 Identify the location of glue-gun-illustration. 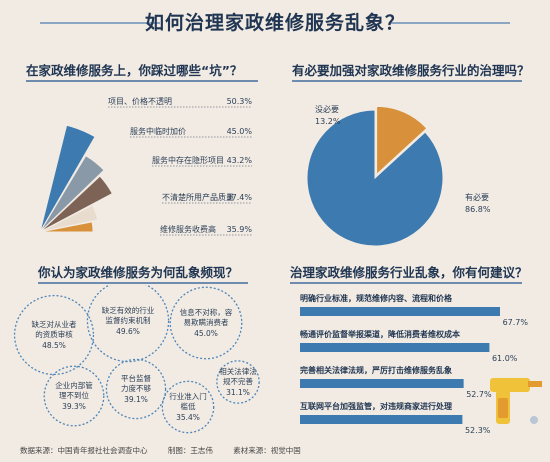
(516, 401).